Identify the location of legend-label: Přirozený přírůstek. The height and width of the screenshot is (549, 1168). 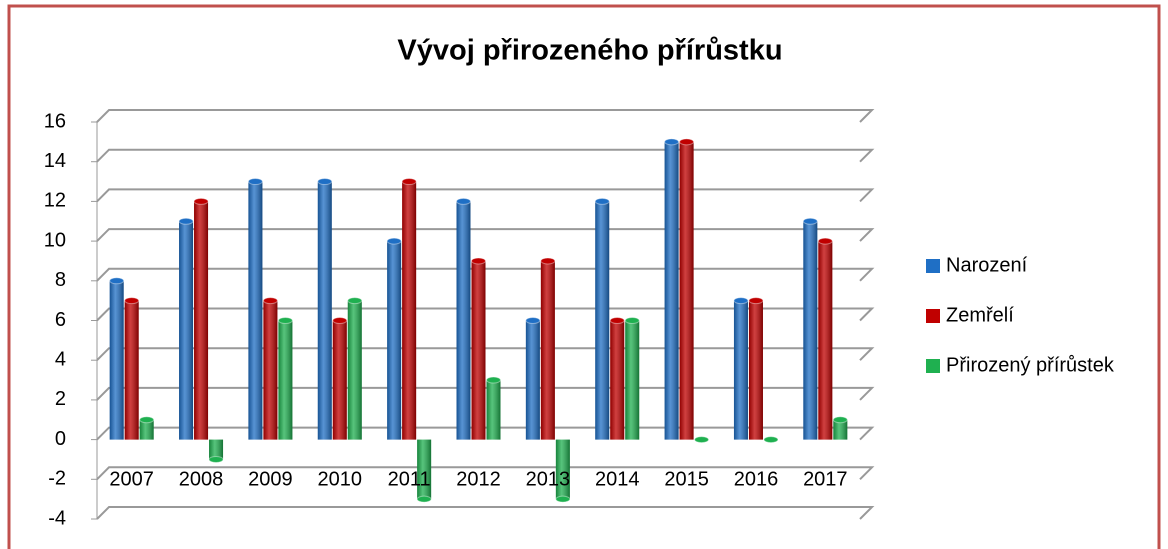
(1030, 365).